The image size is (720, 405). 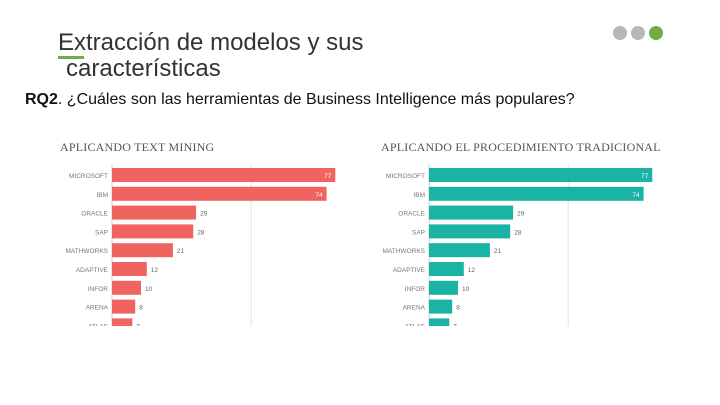 What do you see at coordinates (97, 308) in the screenshot?
I see `left-category-label: ARENA` at bounding box center [97, 308].